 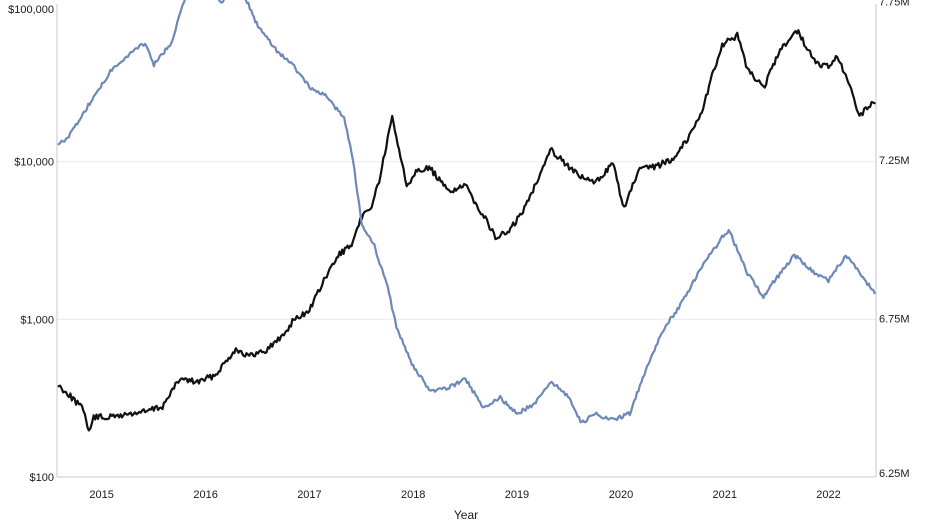 I want to click on x-axis-tick-label: 2018, so click(x=413, y=495).